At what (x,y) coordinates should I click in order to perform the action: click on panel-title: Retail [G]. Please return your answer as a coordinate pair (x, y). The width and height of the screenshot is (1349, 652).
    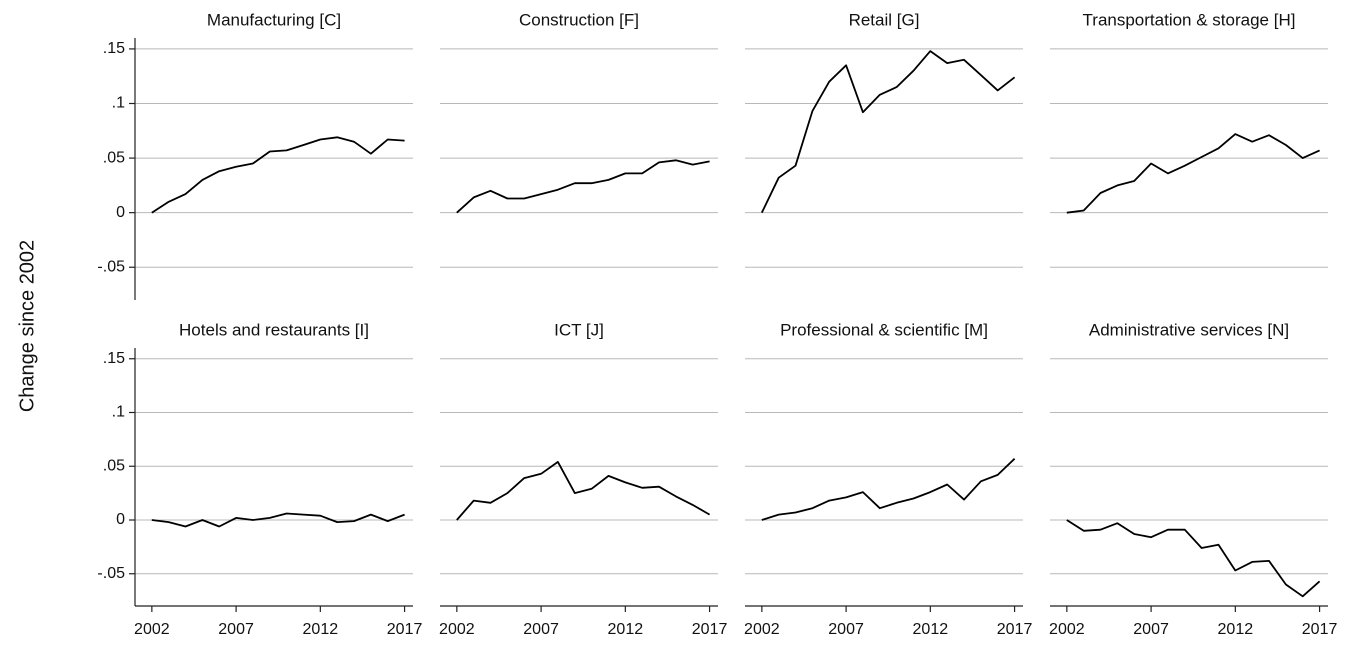
    Looking at the image, I should click on (884, 19).